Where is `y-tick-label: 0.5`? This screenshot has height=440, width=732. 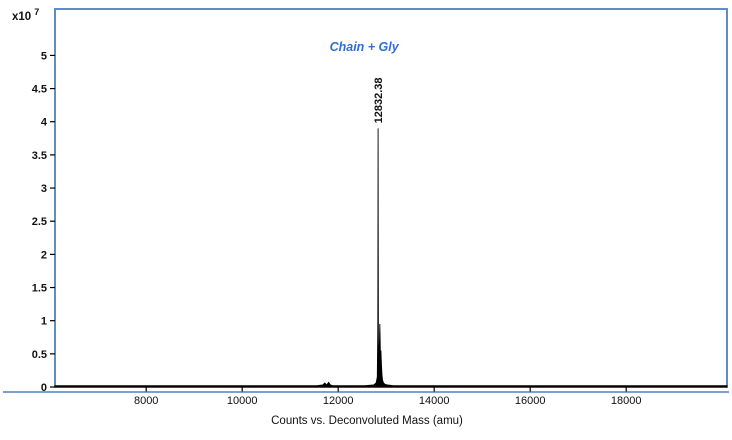 y-tick-label: 0.5 is located at coordinates (39, 355).